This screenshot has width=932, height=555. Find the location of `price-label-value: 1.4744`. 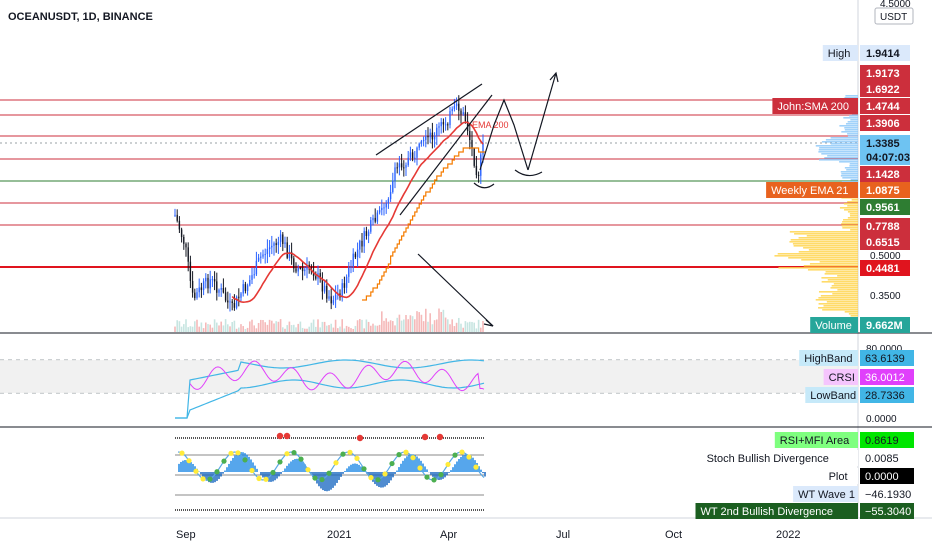

price-label-value: 1.4744 is located at coordinates (883, 107).